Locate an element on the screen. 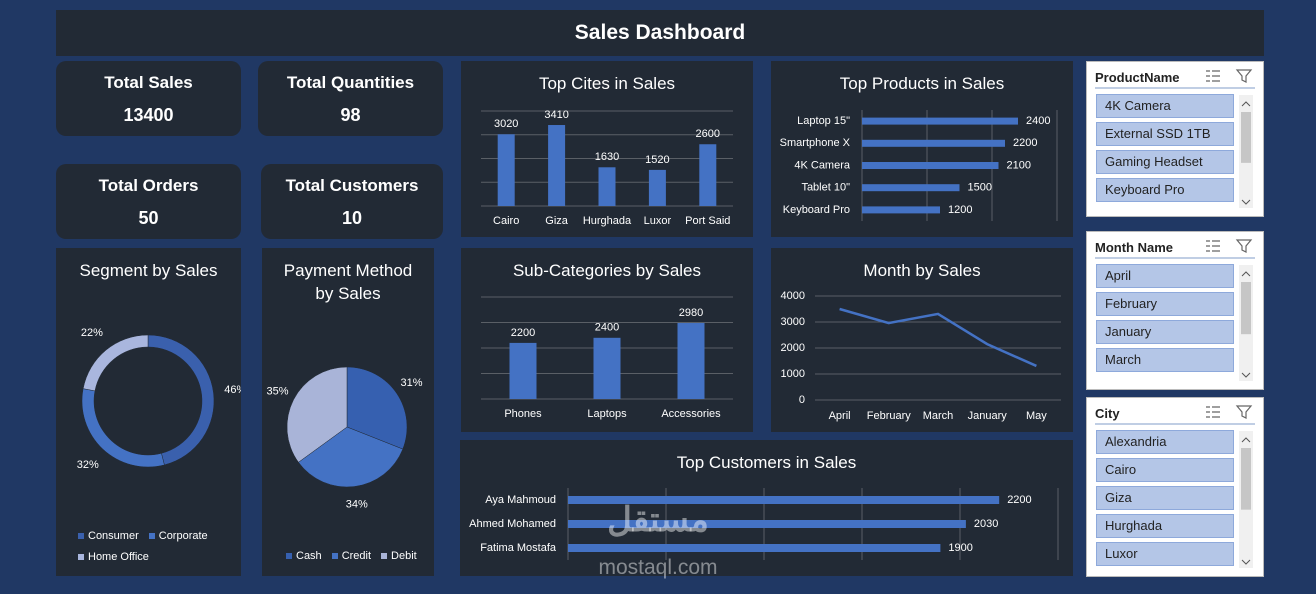  x-tick-label: May is located at coordinates (1036, 416).